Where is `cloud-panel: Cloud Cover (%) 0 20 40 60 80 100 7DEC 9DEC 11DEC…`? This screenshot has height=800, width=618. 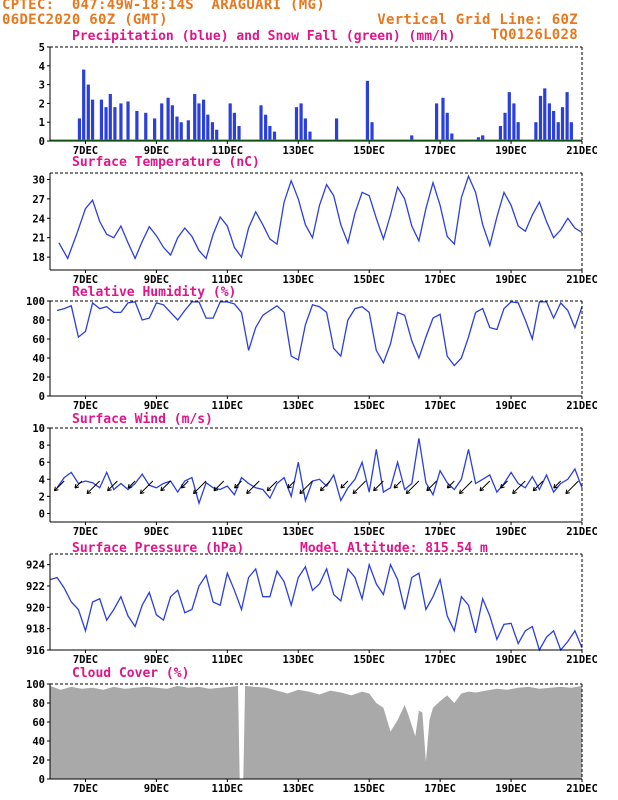
cloud-panel: Cloud Cover (%) 0 20 40 60 80 100 7DEC 9DEC 11DEC… is located at coordinates (312, 730).